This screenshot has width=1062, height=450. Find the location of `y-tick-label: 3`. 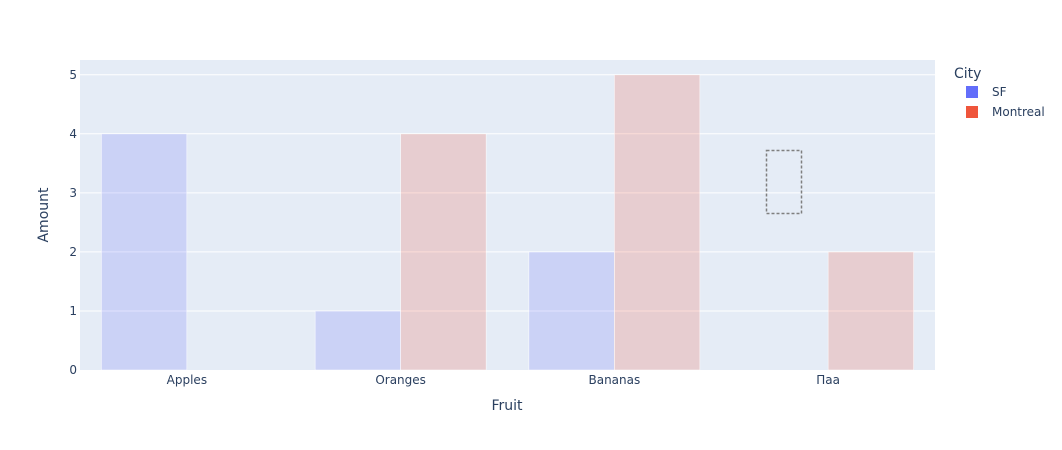

y-tick-label: 3 is located at coordinates (73, 193).